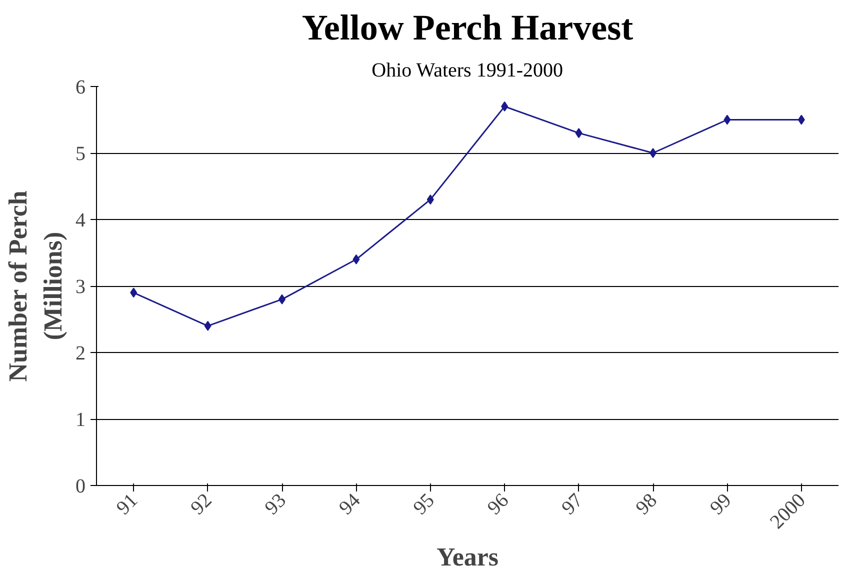 This screenshot has width=843, height=574. I want to click on x-tick-label: 98, so click(647, 504).